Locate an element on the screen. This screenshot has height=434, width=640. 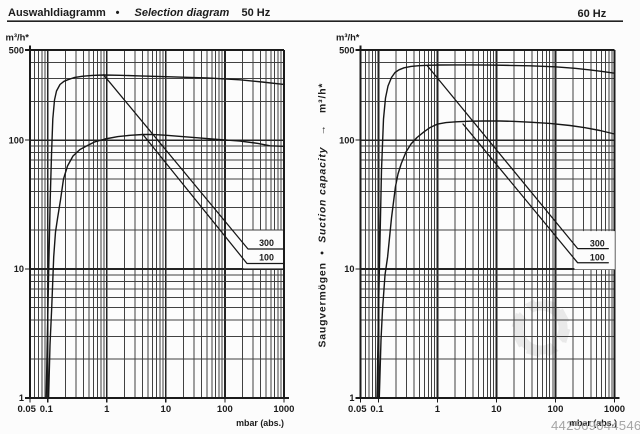
svg-text:Saugvermögen • Suction capac: Saugvermögen • Suction capacity → m³/h* is located at coordinates (323, 215).